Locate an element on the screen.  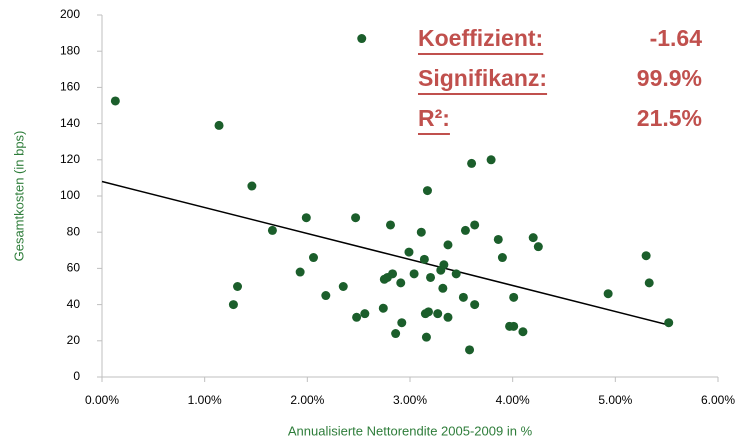
x-tick-label: 3.00% is located at coordinates (410, 400).